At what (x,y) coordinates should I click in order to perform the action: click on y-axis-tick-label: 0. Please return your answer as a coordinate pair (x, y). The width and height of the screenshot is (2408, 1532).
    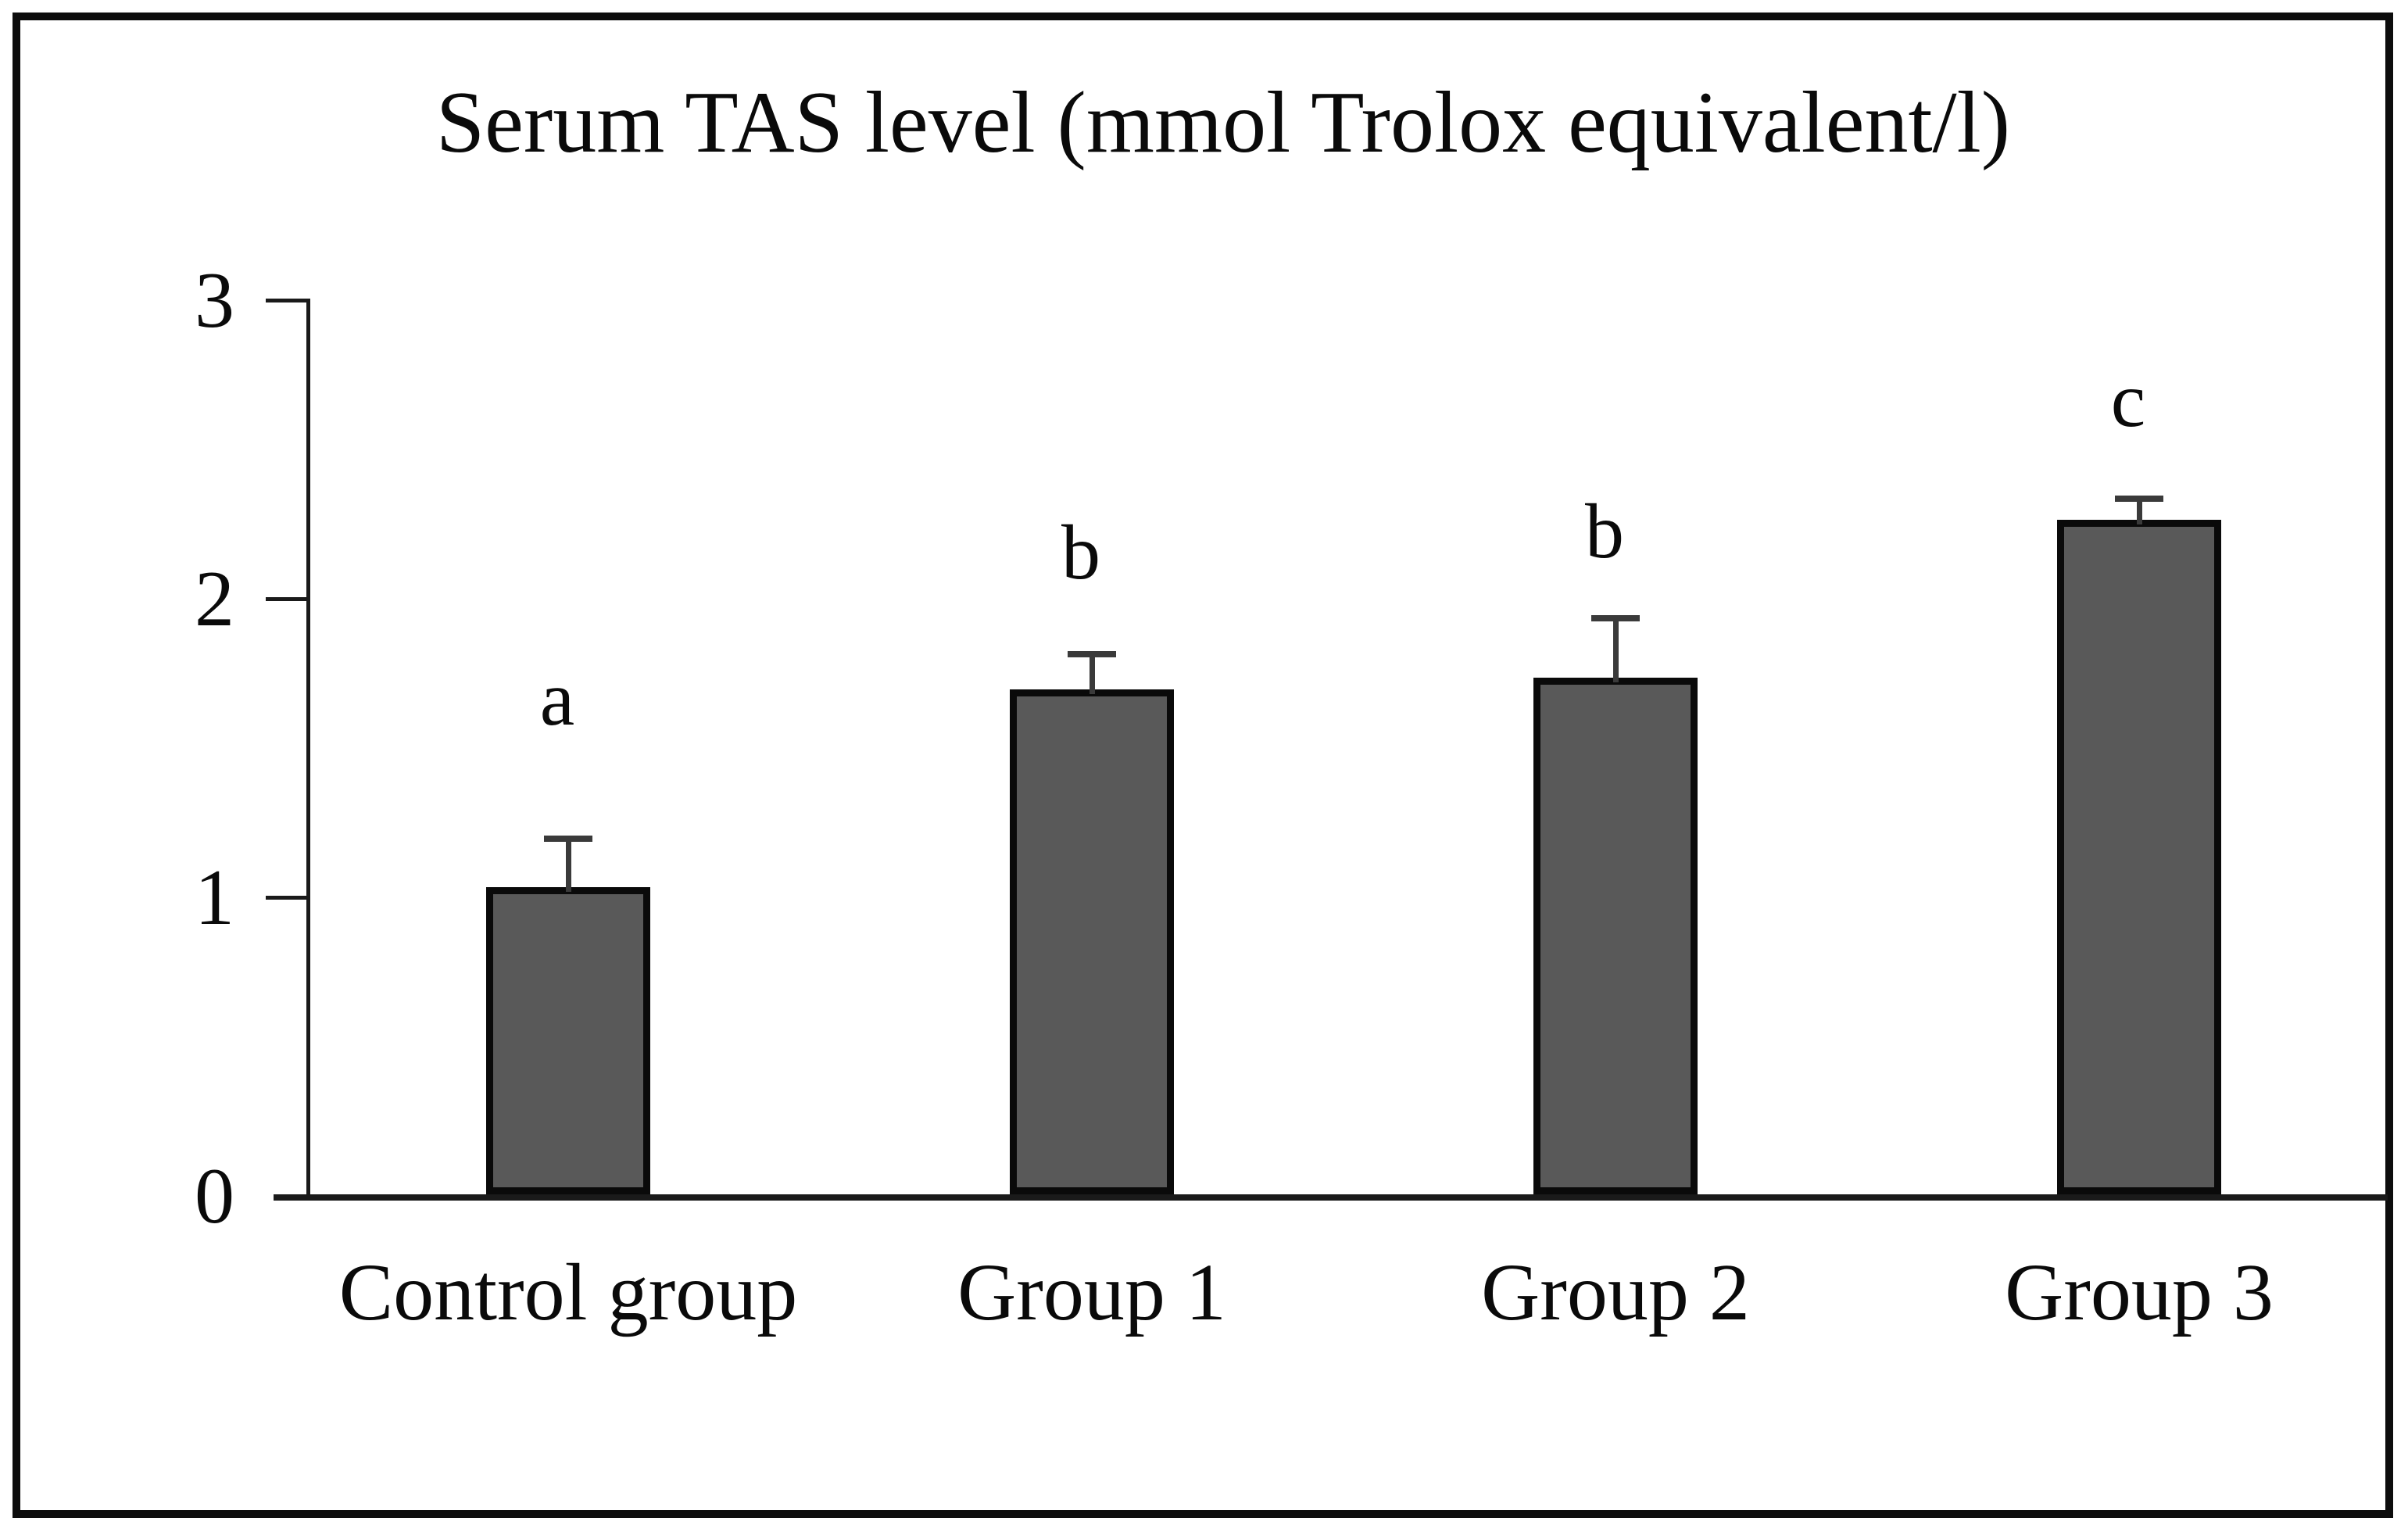
    Looking at the image, I should click on (214, 1196).